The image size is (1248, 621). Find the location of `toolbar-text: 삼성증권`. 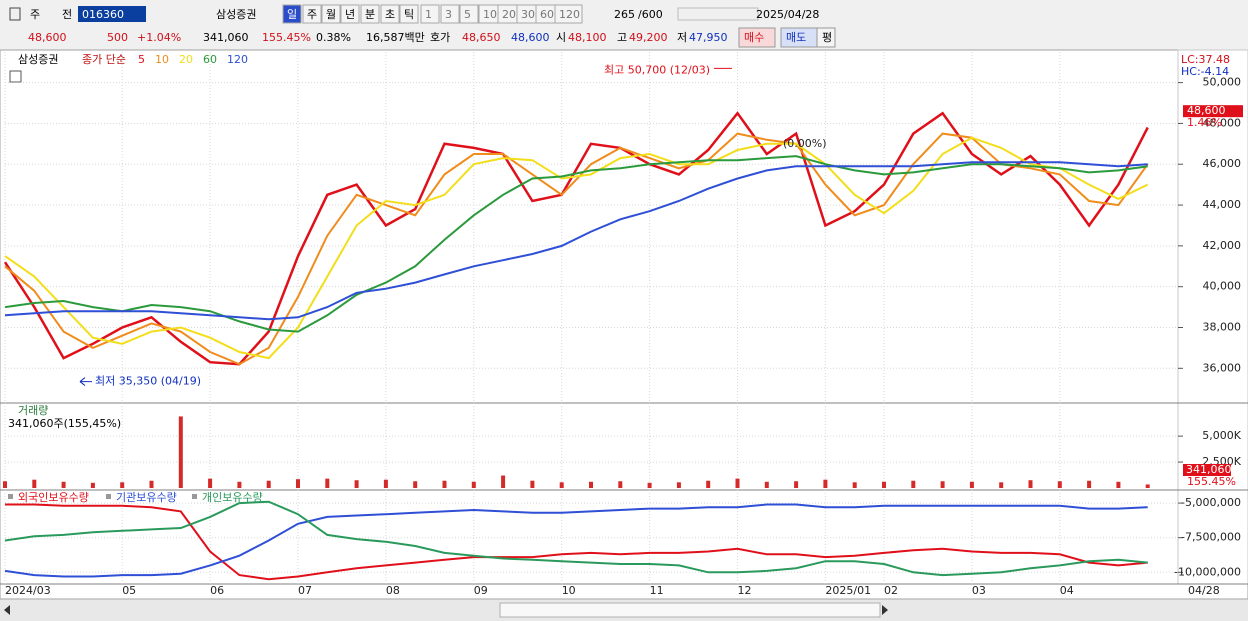

toolbar-text: 삼성증권 is located at coordinates (236, 14).